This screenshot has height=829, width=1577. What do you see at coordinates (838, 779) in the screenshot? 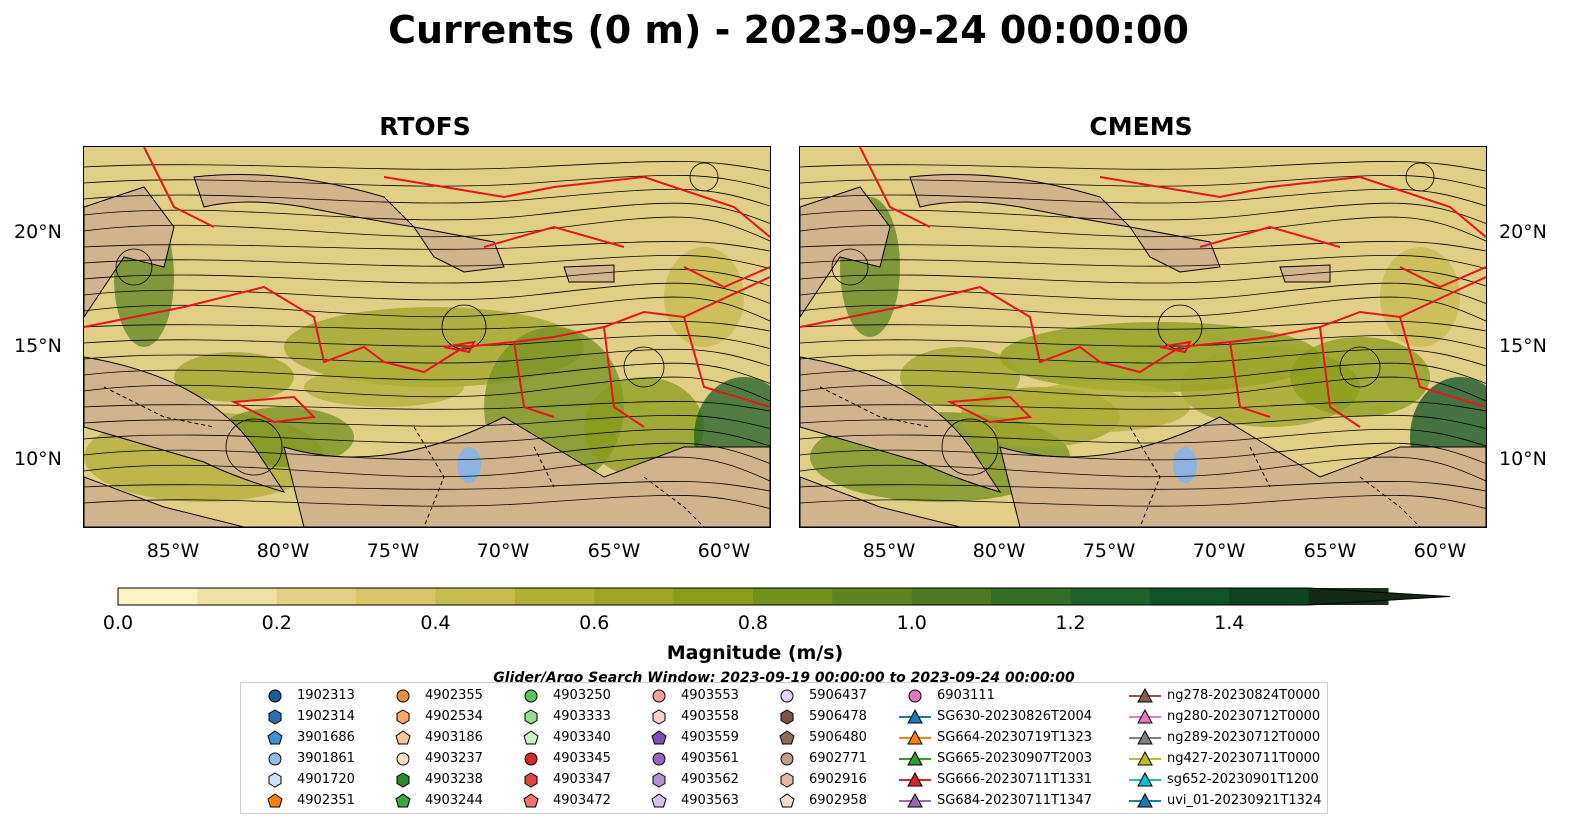
I see `legend-item-label: 6902916` at bounding box center [838, 779].